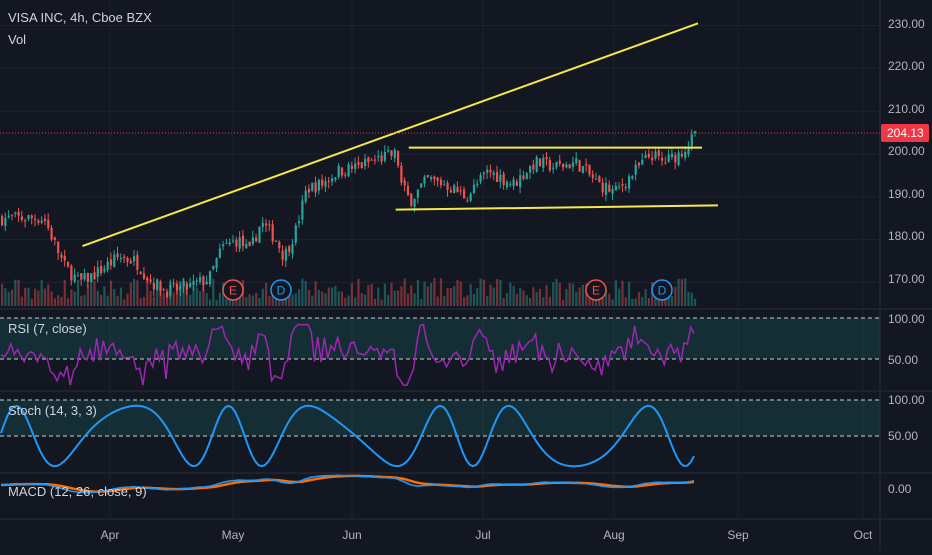 The image size is (932, 555). What do you see at coordinates (47, 328) in the screenshot?
I see `rsi-legend: RSI (7, close)` at bounding box center [47, 328].